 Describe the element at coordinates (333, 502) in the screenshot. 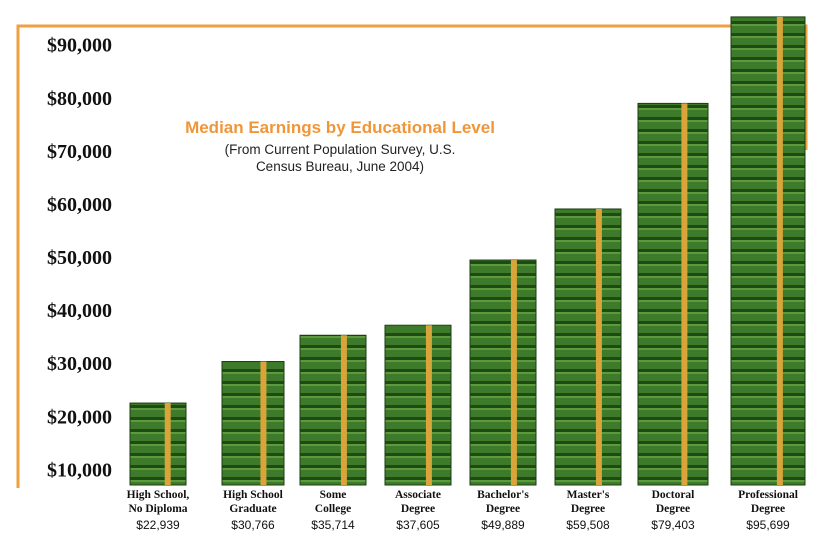

I see `x-tick-label: Some College` at that location.